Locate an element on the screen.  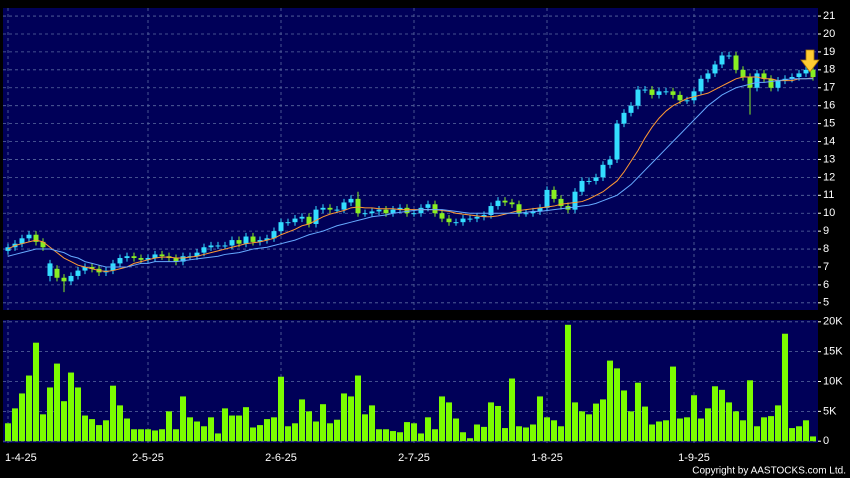
y-tick-label: 12 is located at coordinates (829, 177).